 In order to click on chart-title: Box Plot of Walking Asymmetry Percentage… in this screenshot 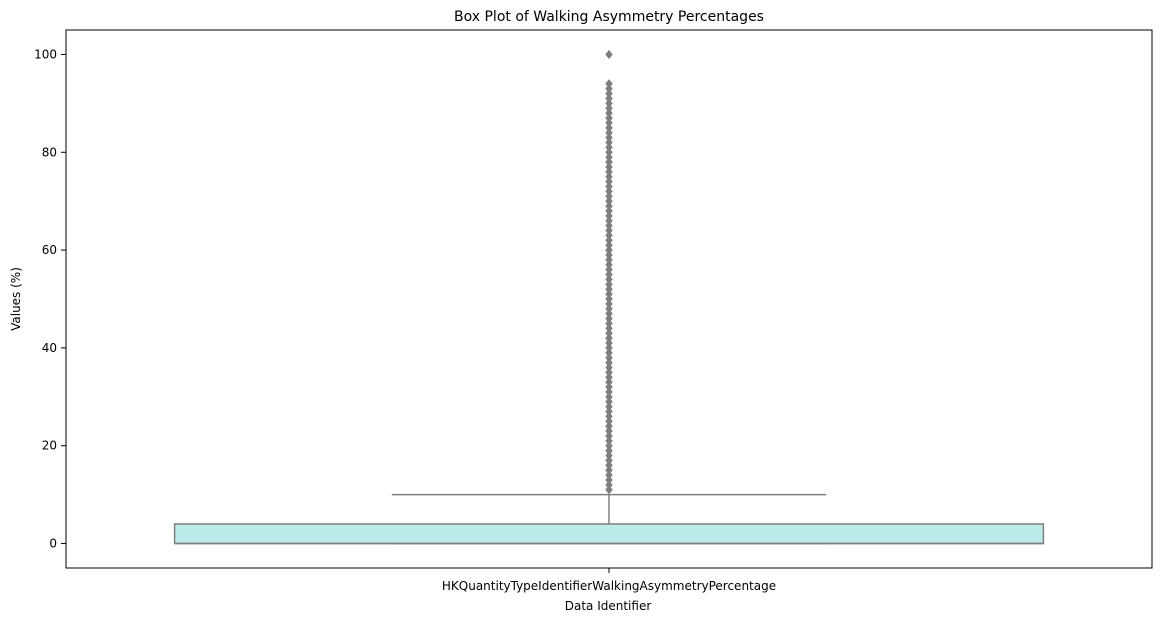, I will do `click(609, 17)`.